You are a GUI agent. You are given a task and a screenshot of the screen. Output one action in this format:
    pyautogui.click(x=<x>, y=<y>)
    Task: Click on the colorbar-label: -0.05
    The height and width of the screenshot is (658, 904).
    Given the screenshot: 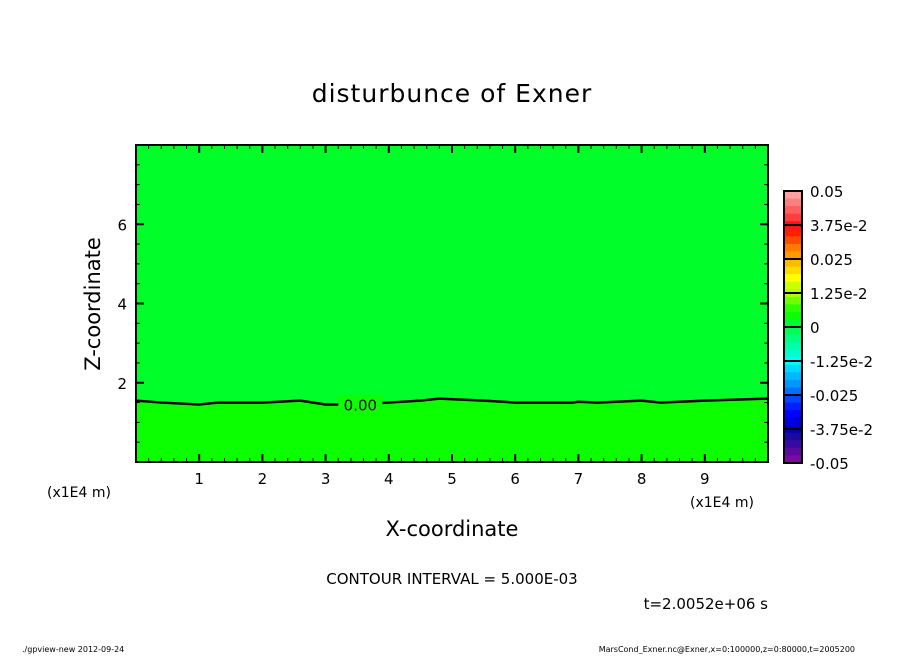 What is the action you would take?
    pyautogui.click(x=829, y=464)
    